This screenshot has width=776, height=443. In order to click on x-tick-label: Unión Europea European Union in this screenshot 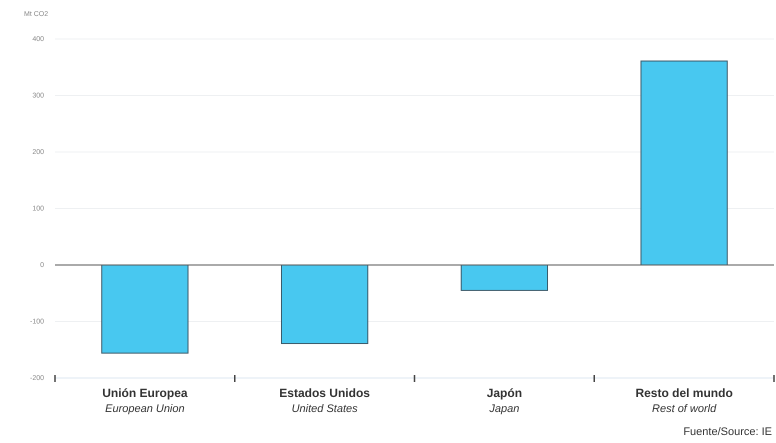, I will do `click(145, 400)`.